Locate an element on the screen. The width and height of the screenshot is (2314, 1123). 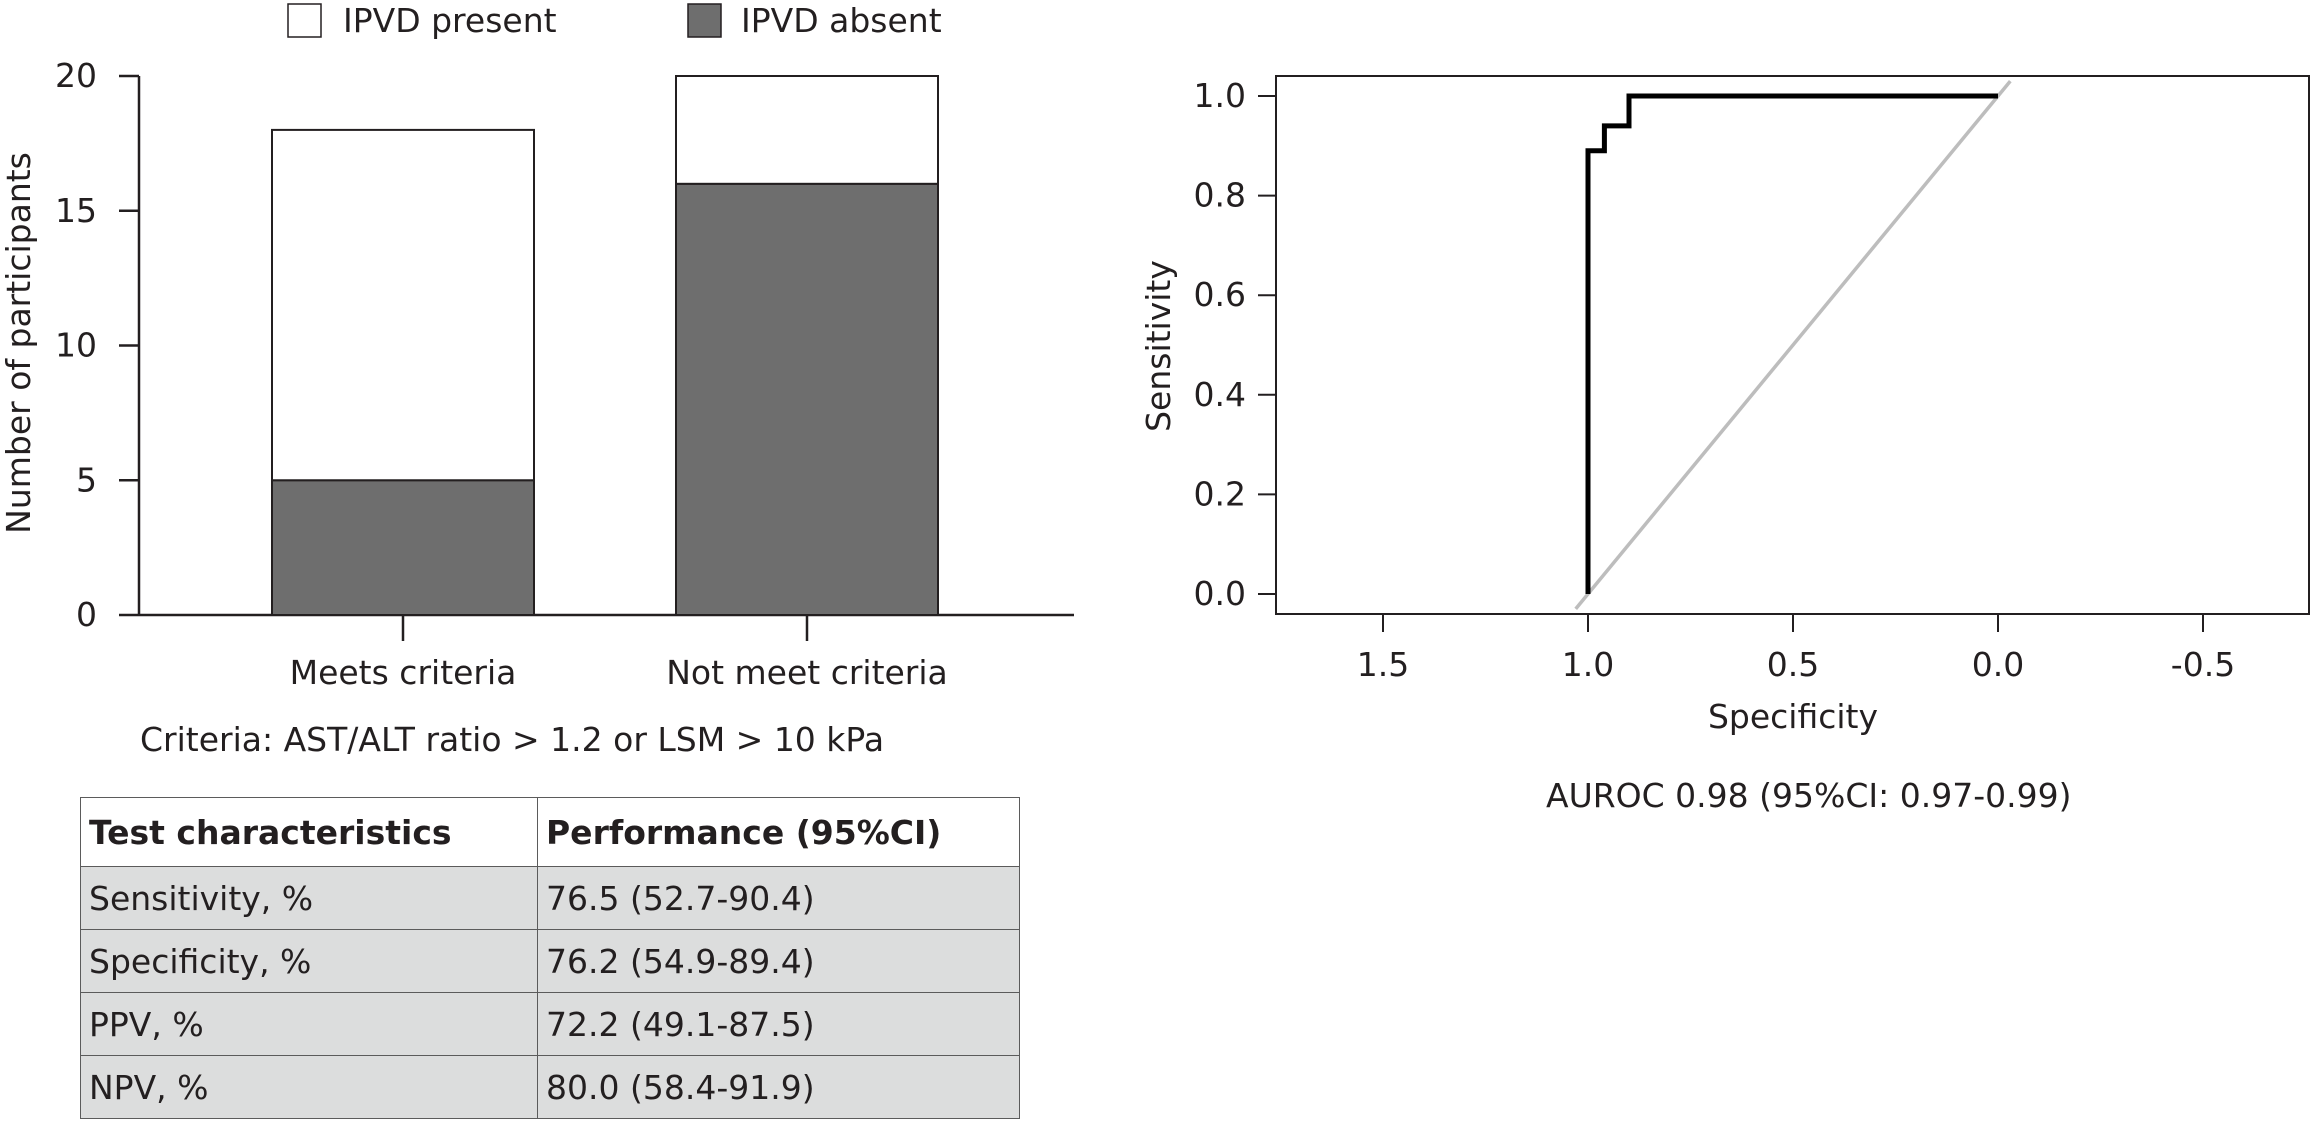
roc-y-tick-label: 0.2 is located at coordinates (1220, 493).